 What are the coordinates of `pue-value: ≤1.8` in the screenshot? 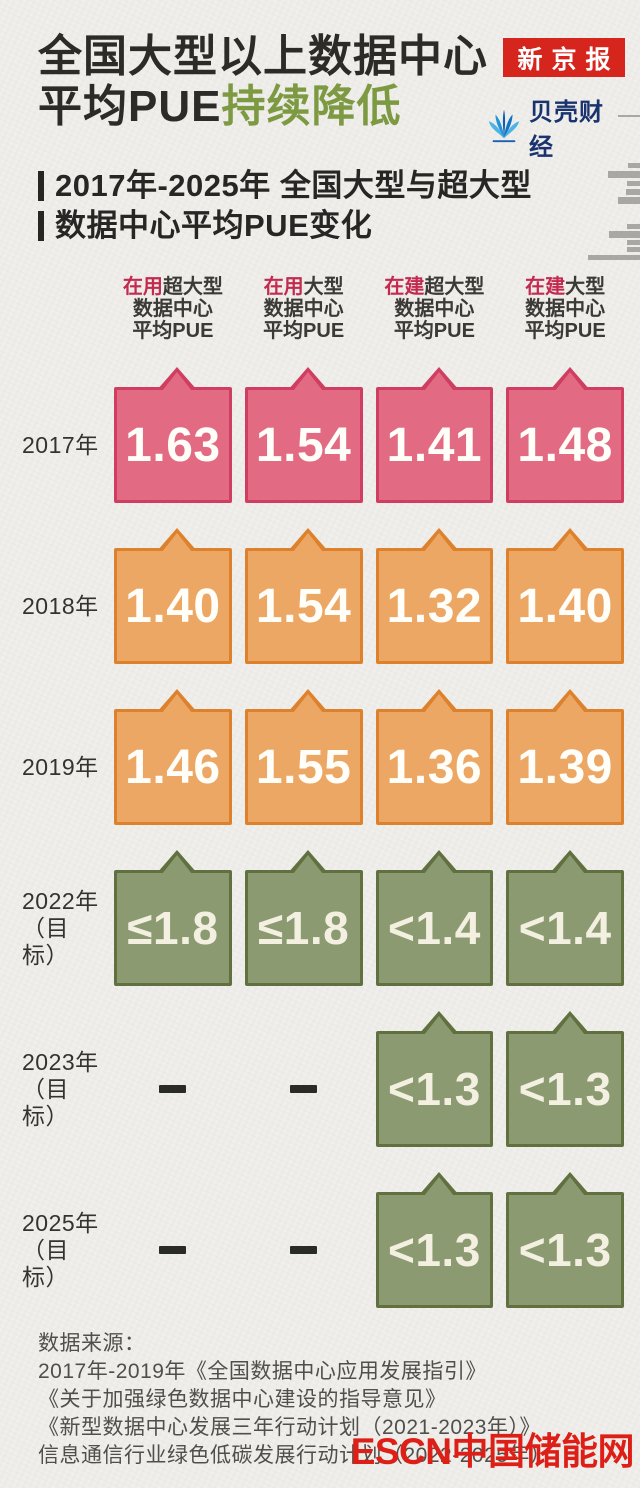 It's located at (304, 928).